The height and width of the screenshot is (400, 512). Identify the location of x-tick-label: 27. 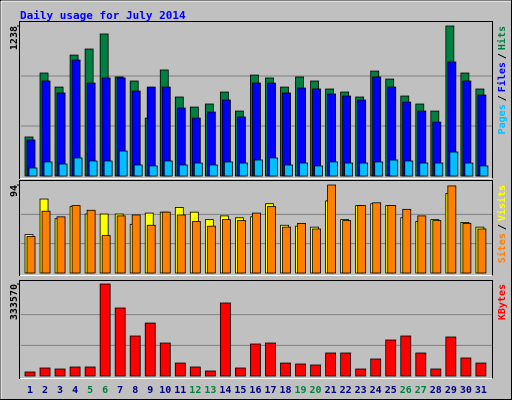
(421, 390).